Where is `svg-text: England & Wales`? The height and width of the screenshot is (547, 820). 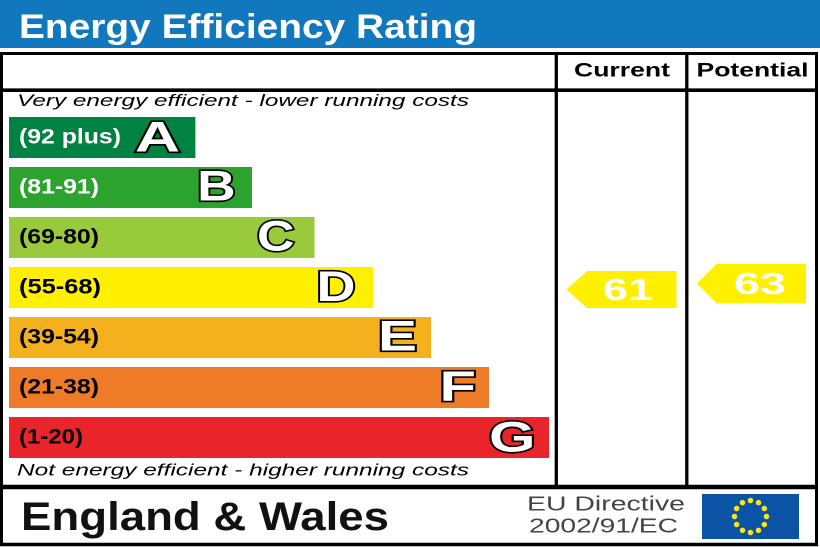
svg-text: England & Wales is located at coordinates (205, 517).